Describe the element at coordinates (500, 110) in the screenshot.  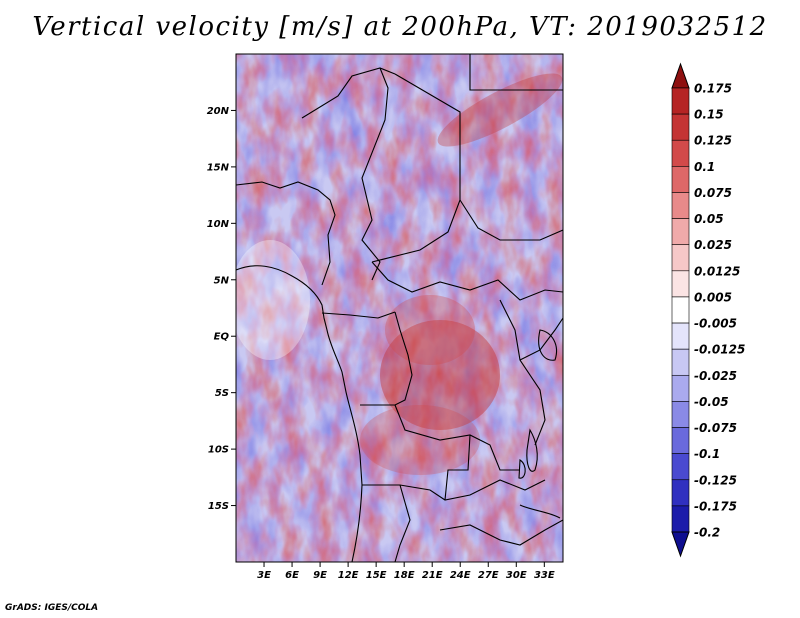
I see `ascent-band-northeast` at that location.